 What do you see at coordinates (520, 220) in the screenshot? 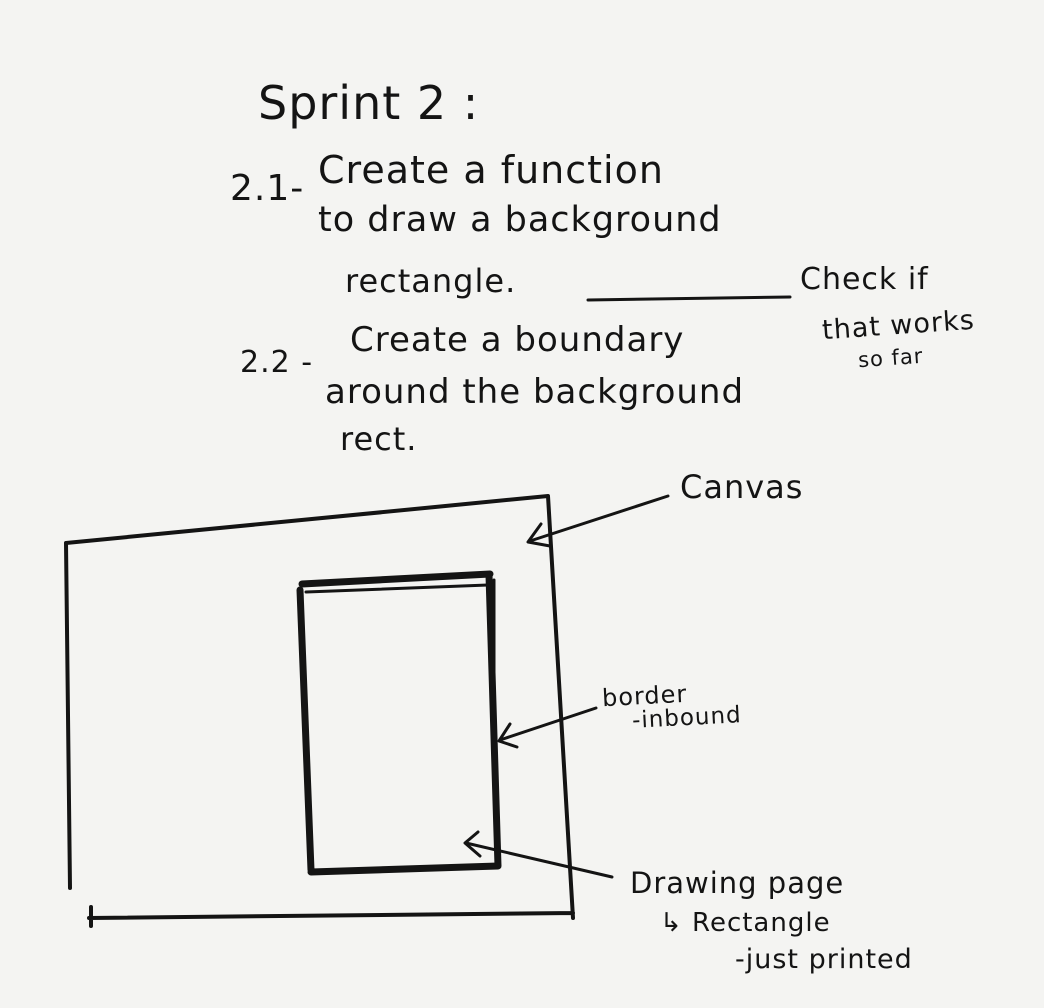
I see `task-2-1-line-2: to draw a background` at bounding box center [520, 220].